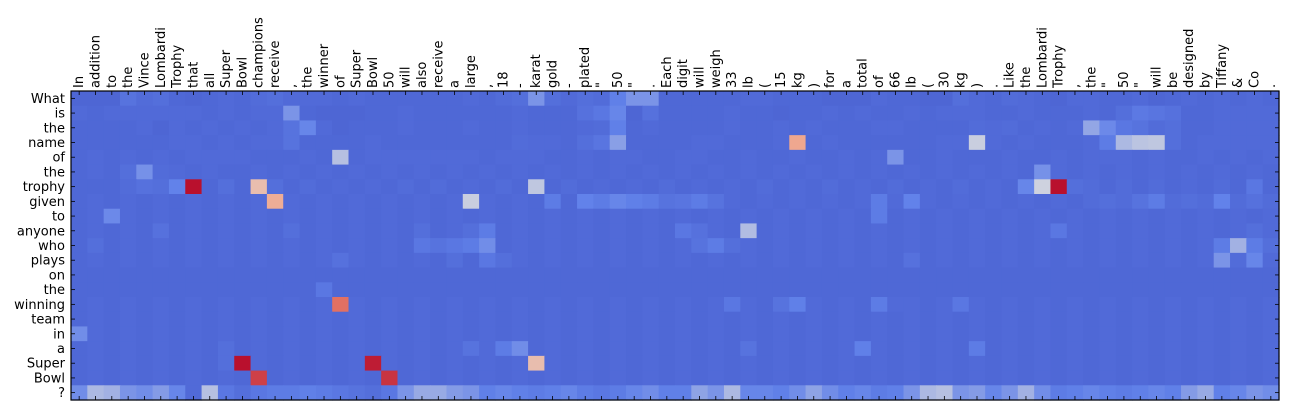 Image resolution: width=1290 pixels, height=411 pixels. Describe the element at coordinates (716, 68) in the screenshot. I see `x-tick-label: weigh` at that location.